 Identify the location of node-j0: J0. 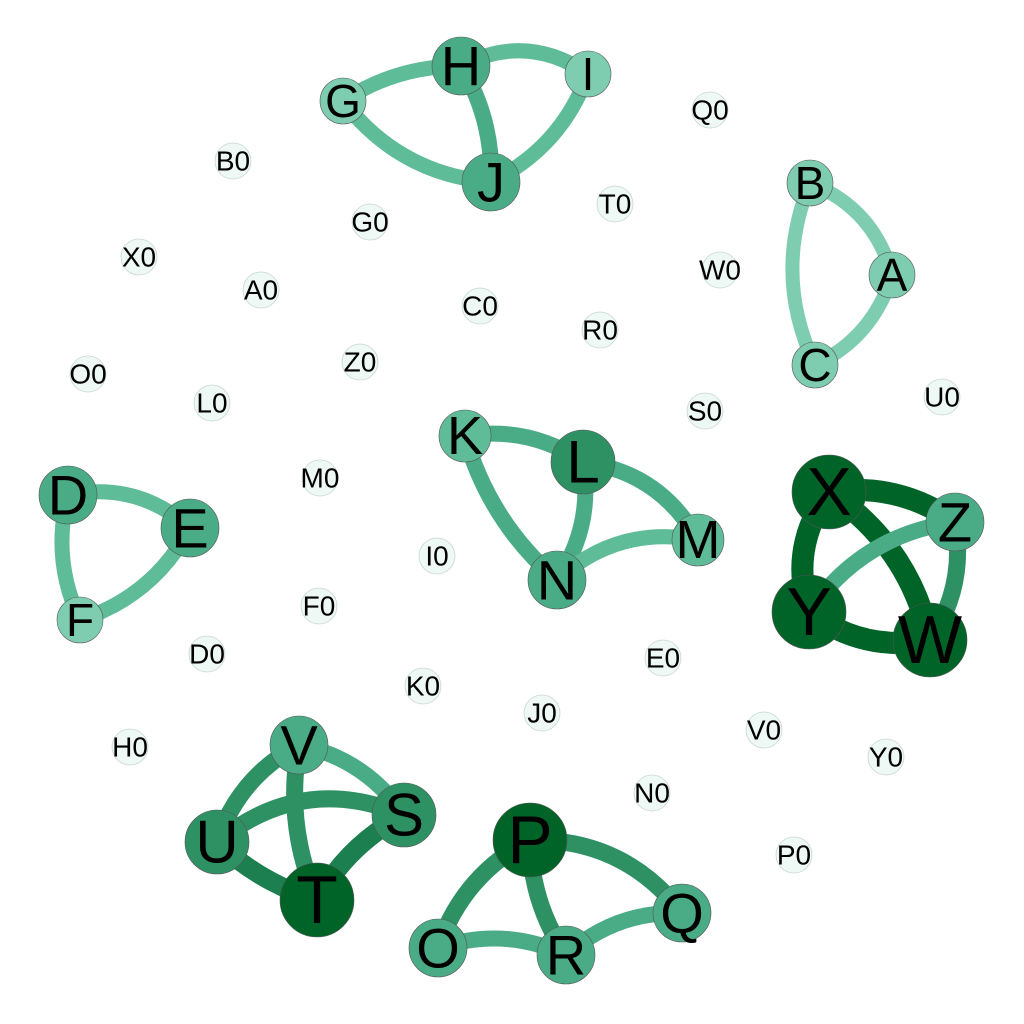
(542, 713).